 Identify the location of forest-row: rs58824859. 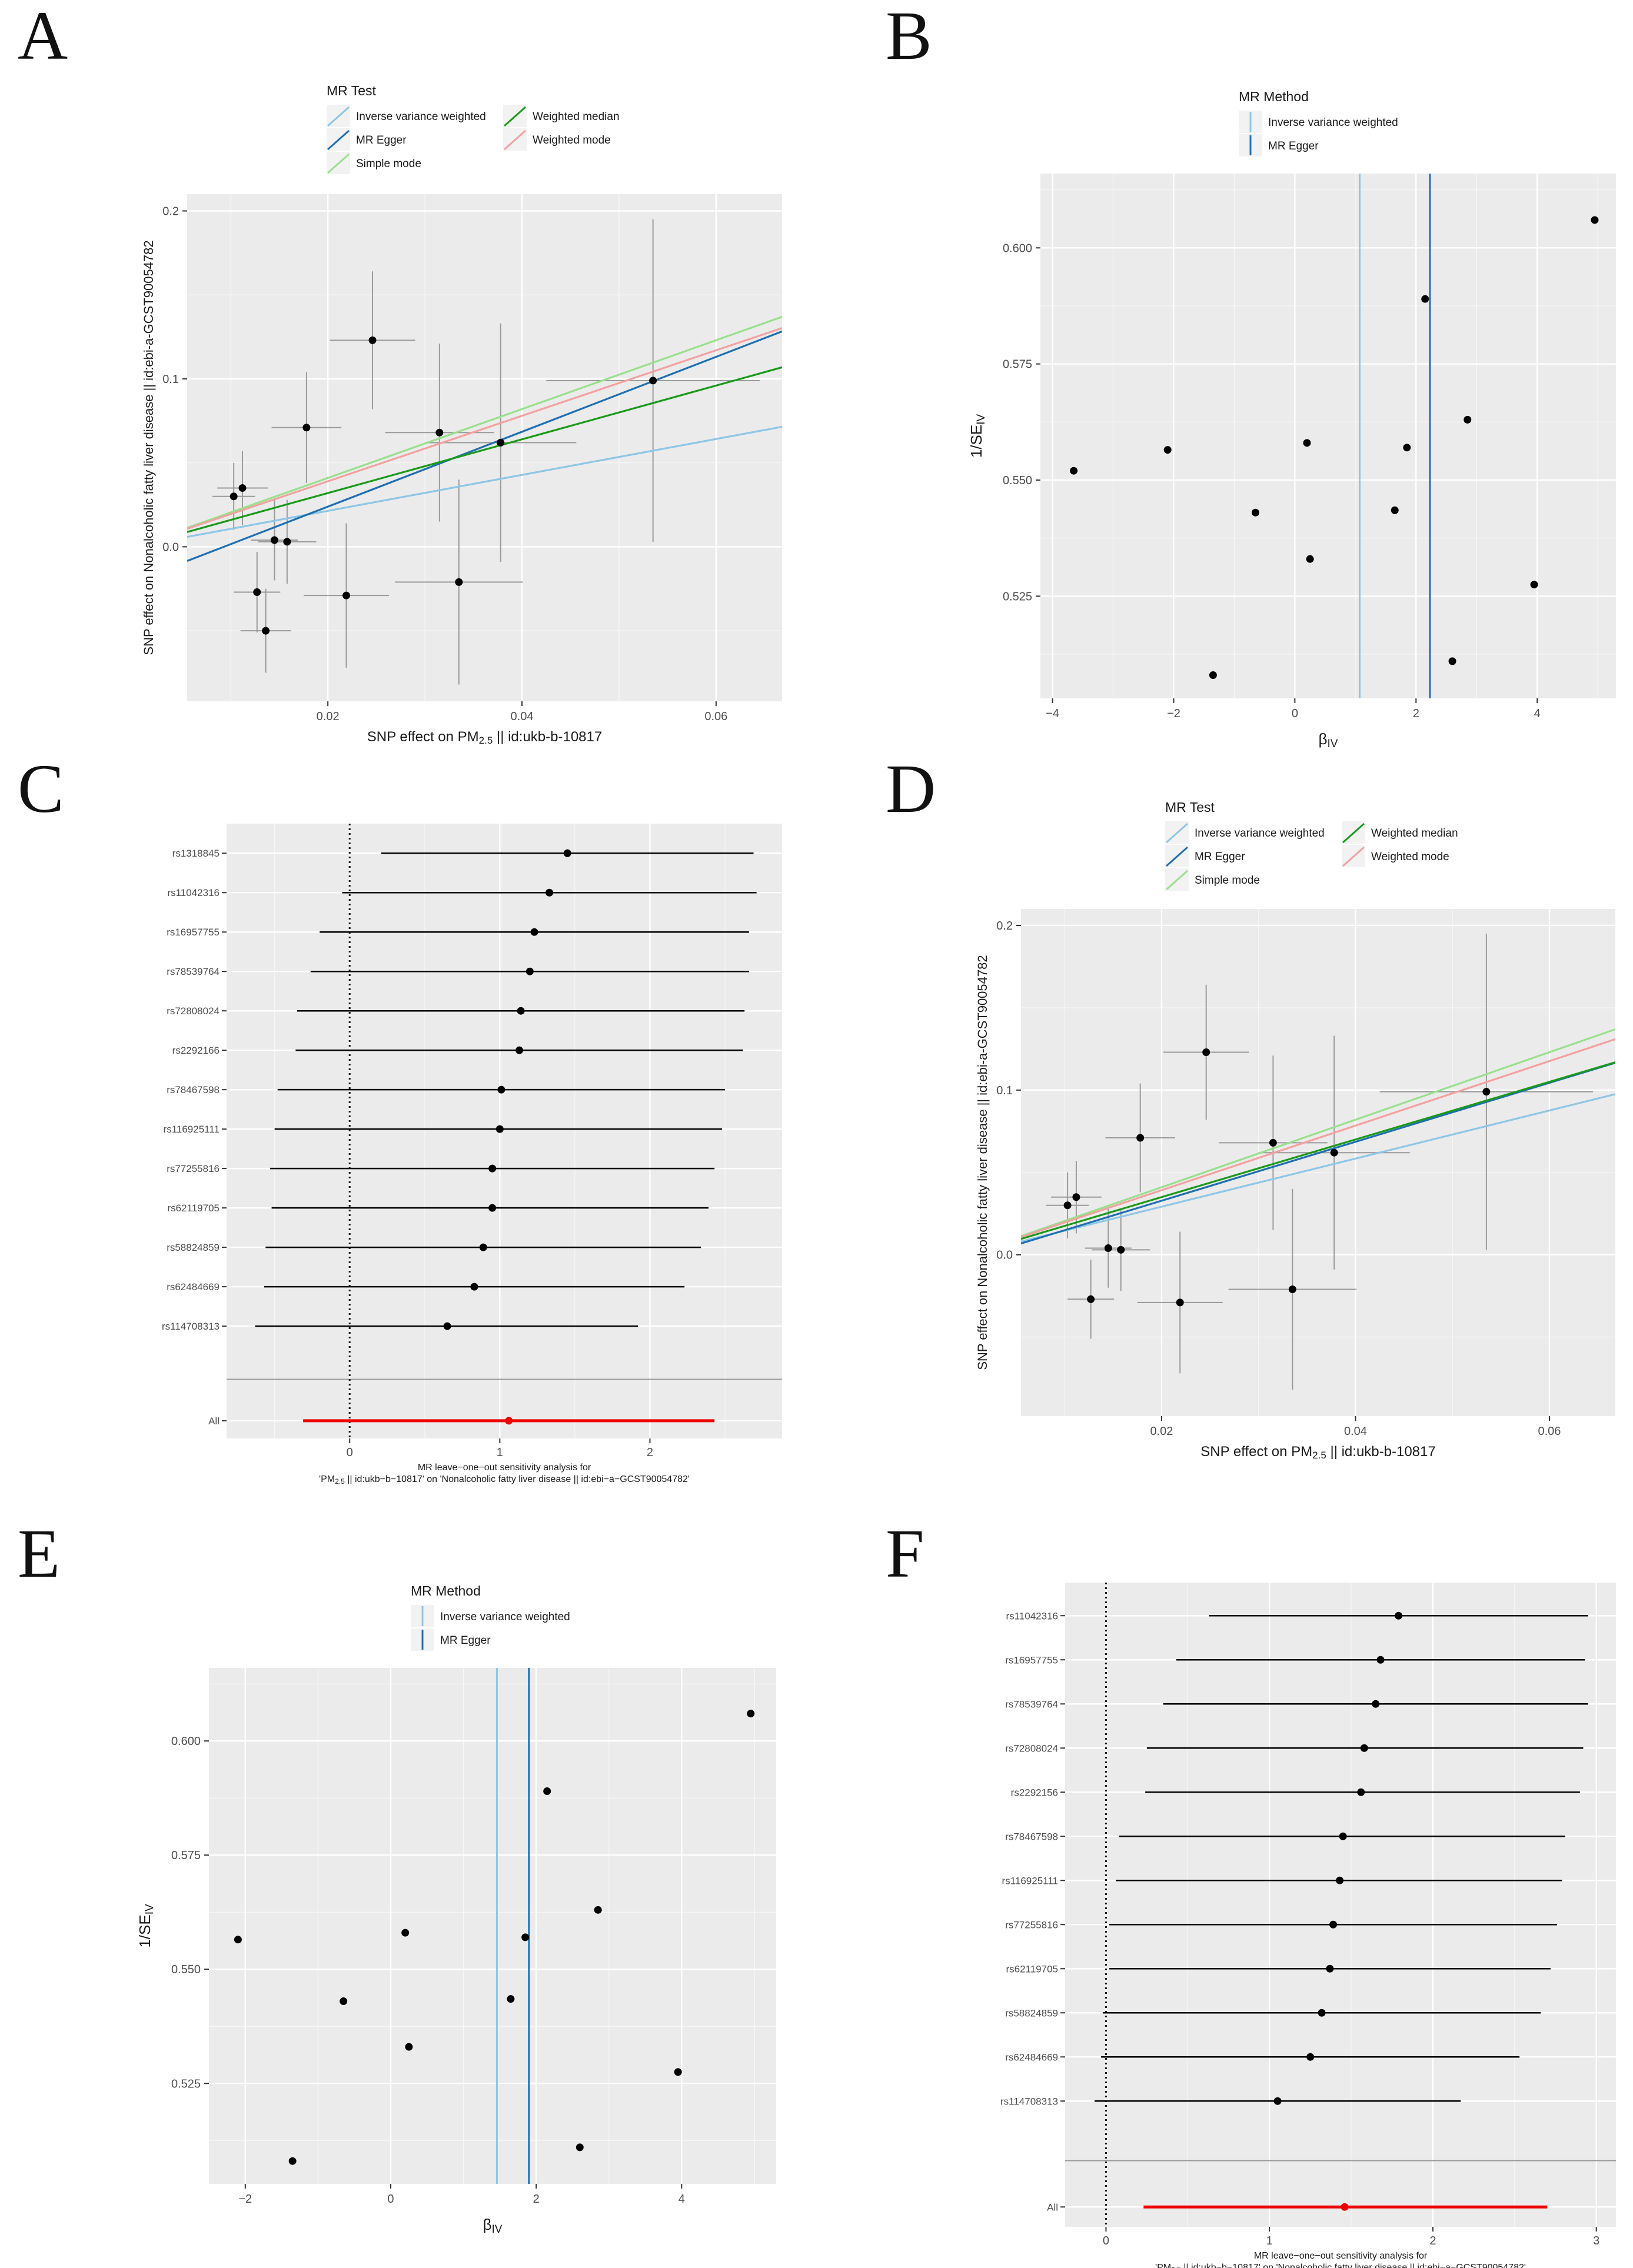
(1273, 2013).